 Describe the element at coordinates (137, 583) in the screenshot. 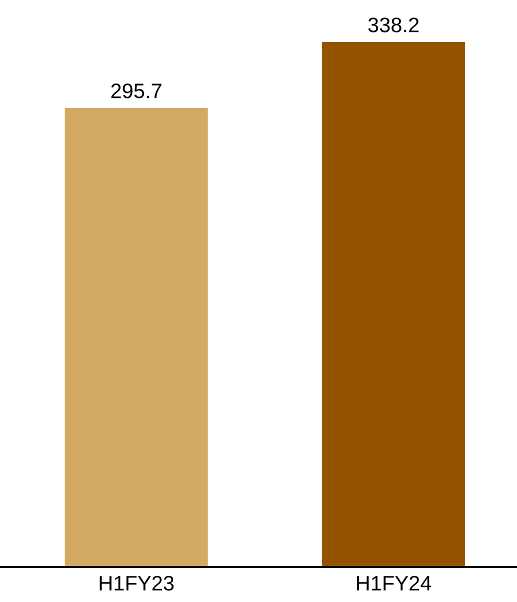

I see `x-tick-label: H1FY23` at that location.